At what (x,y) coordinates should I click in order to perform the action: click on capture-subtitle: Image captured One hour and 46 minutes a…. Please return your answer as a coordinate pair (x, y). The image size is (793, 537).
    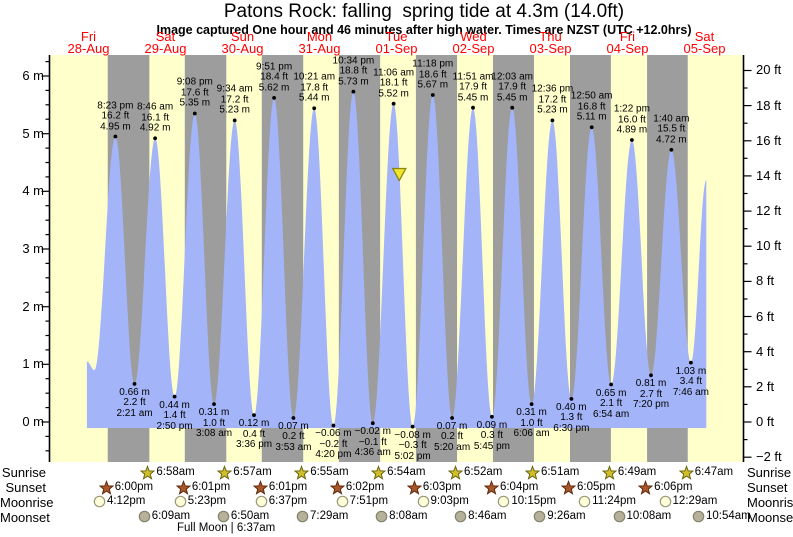
    Looking at the image, I should click on (424, 30).